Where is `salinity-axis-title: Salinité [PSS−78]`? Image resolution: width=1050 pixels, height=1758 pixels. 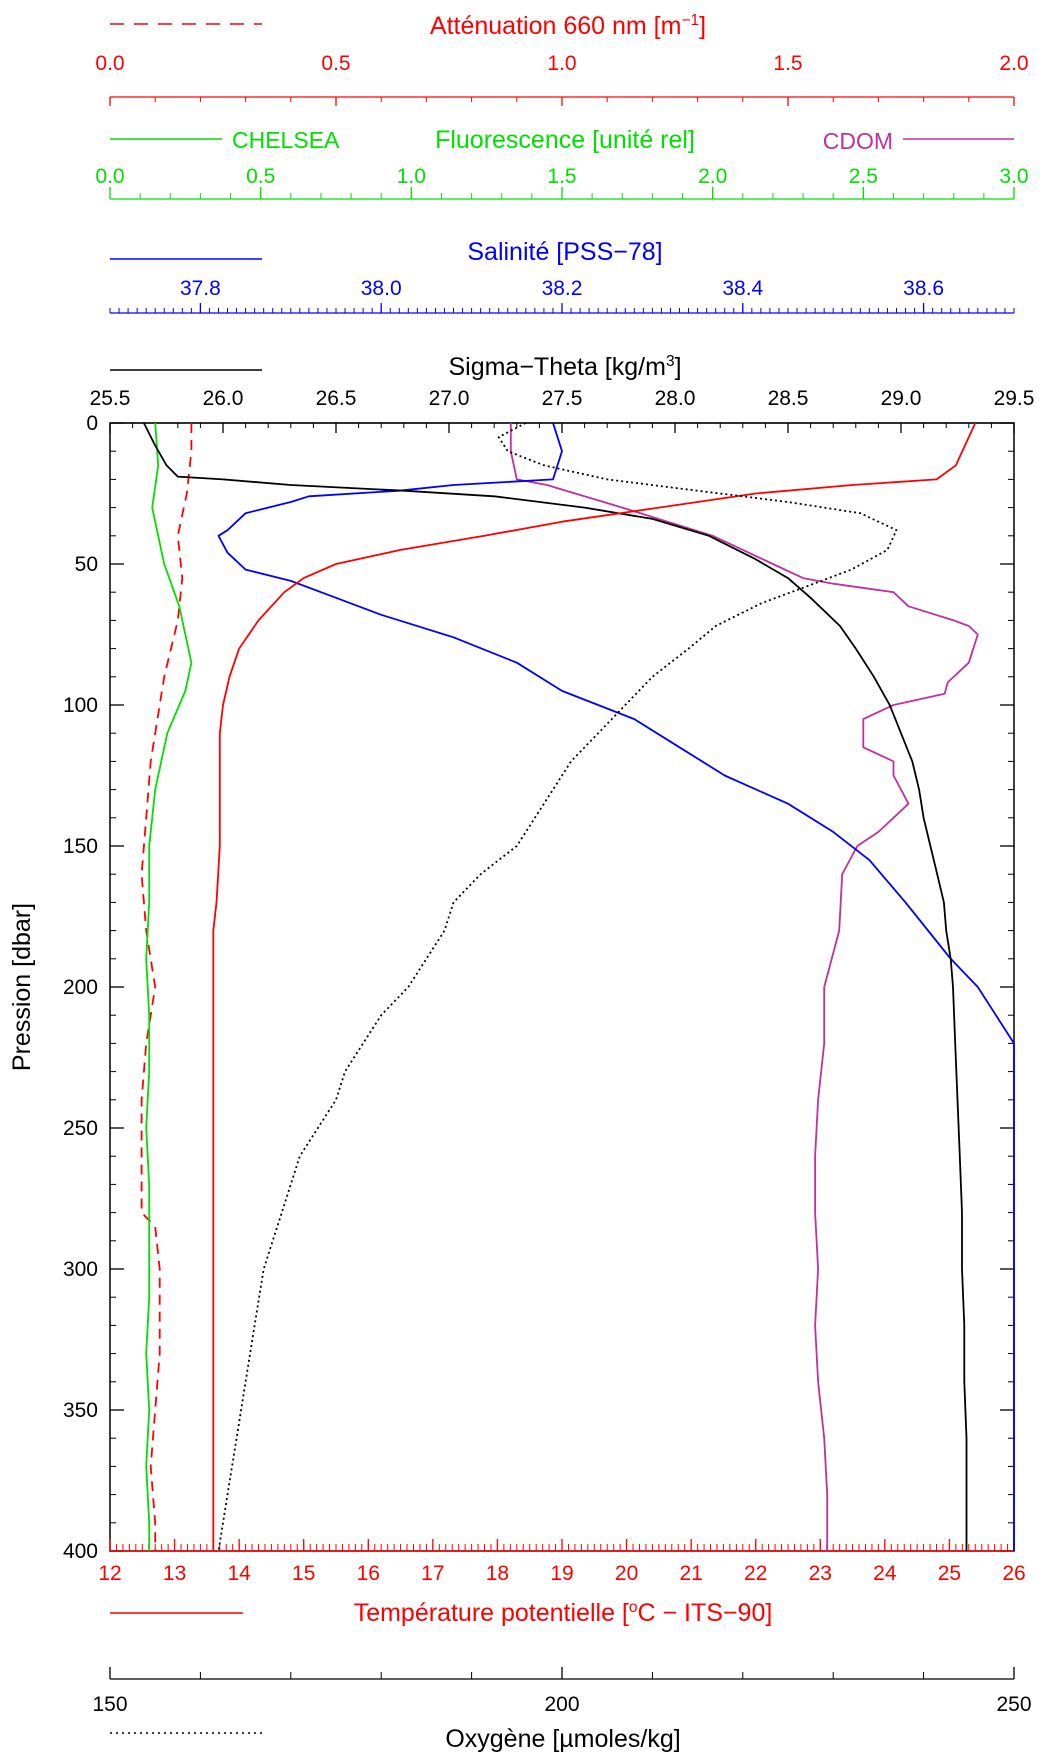 salinity-axis-title: Salinité [PSS−78] is located at coordinates (564, 252).